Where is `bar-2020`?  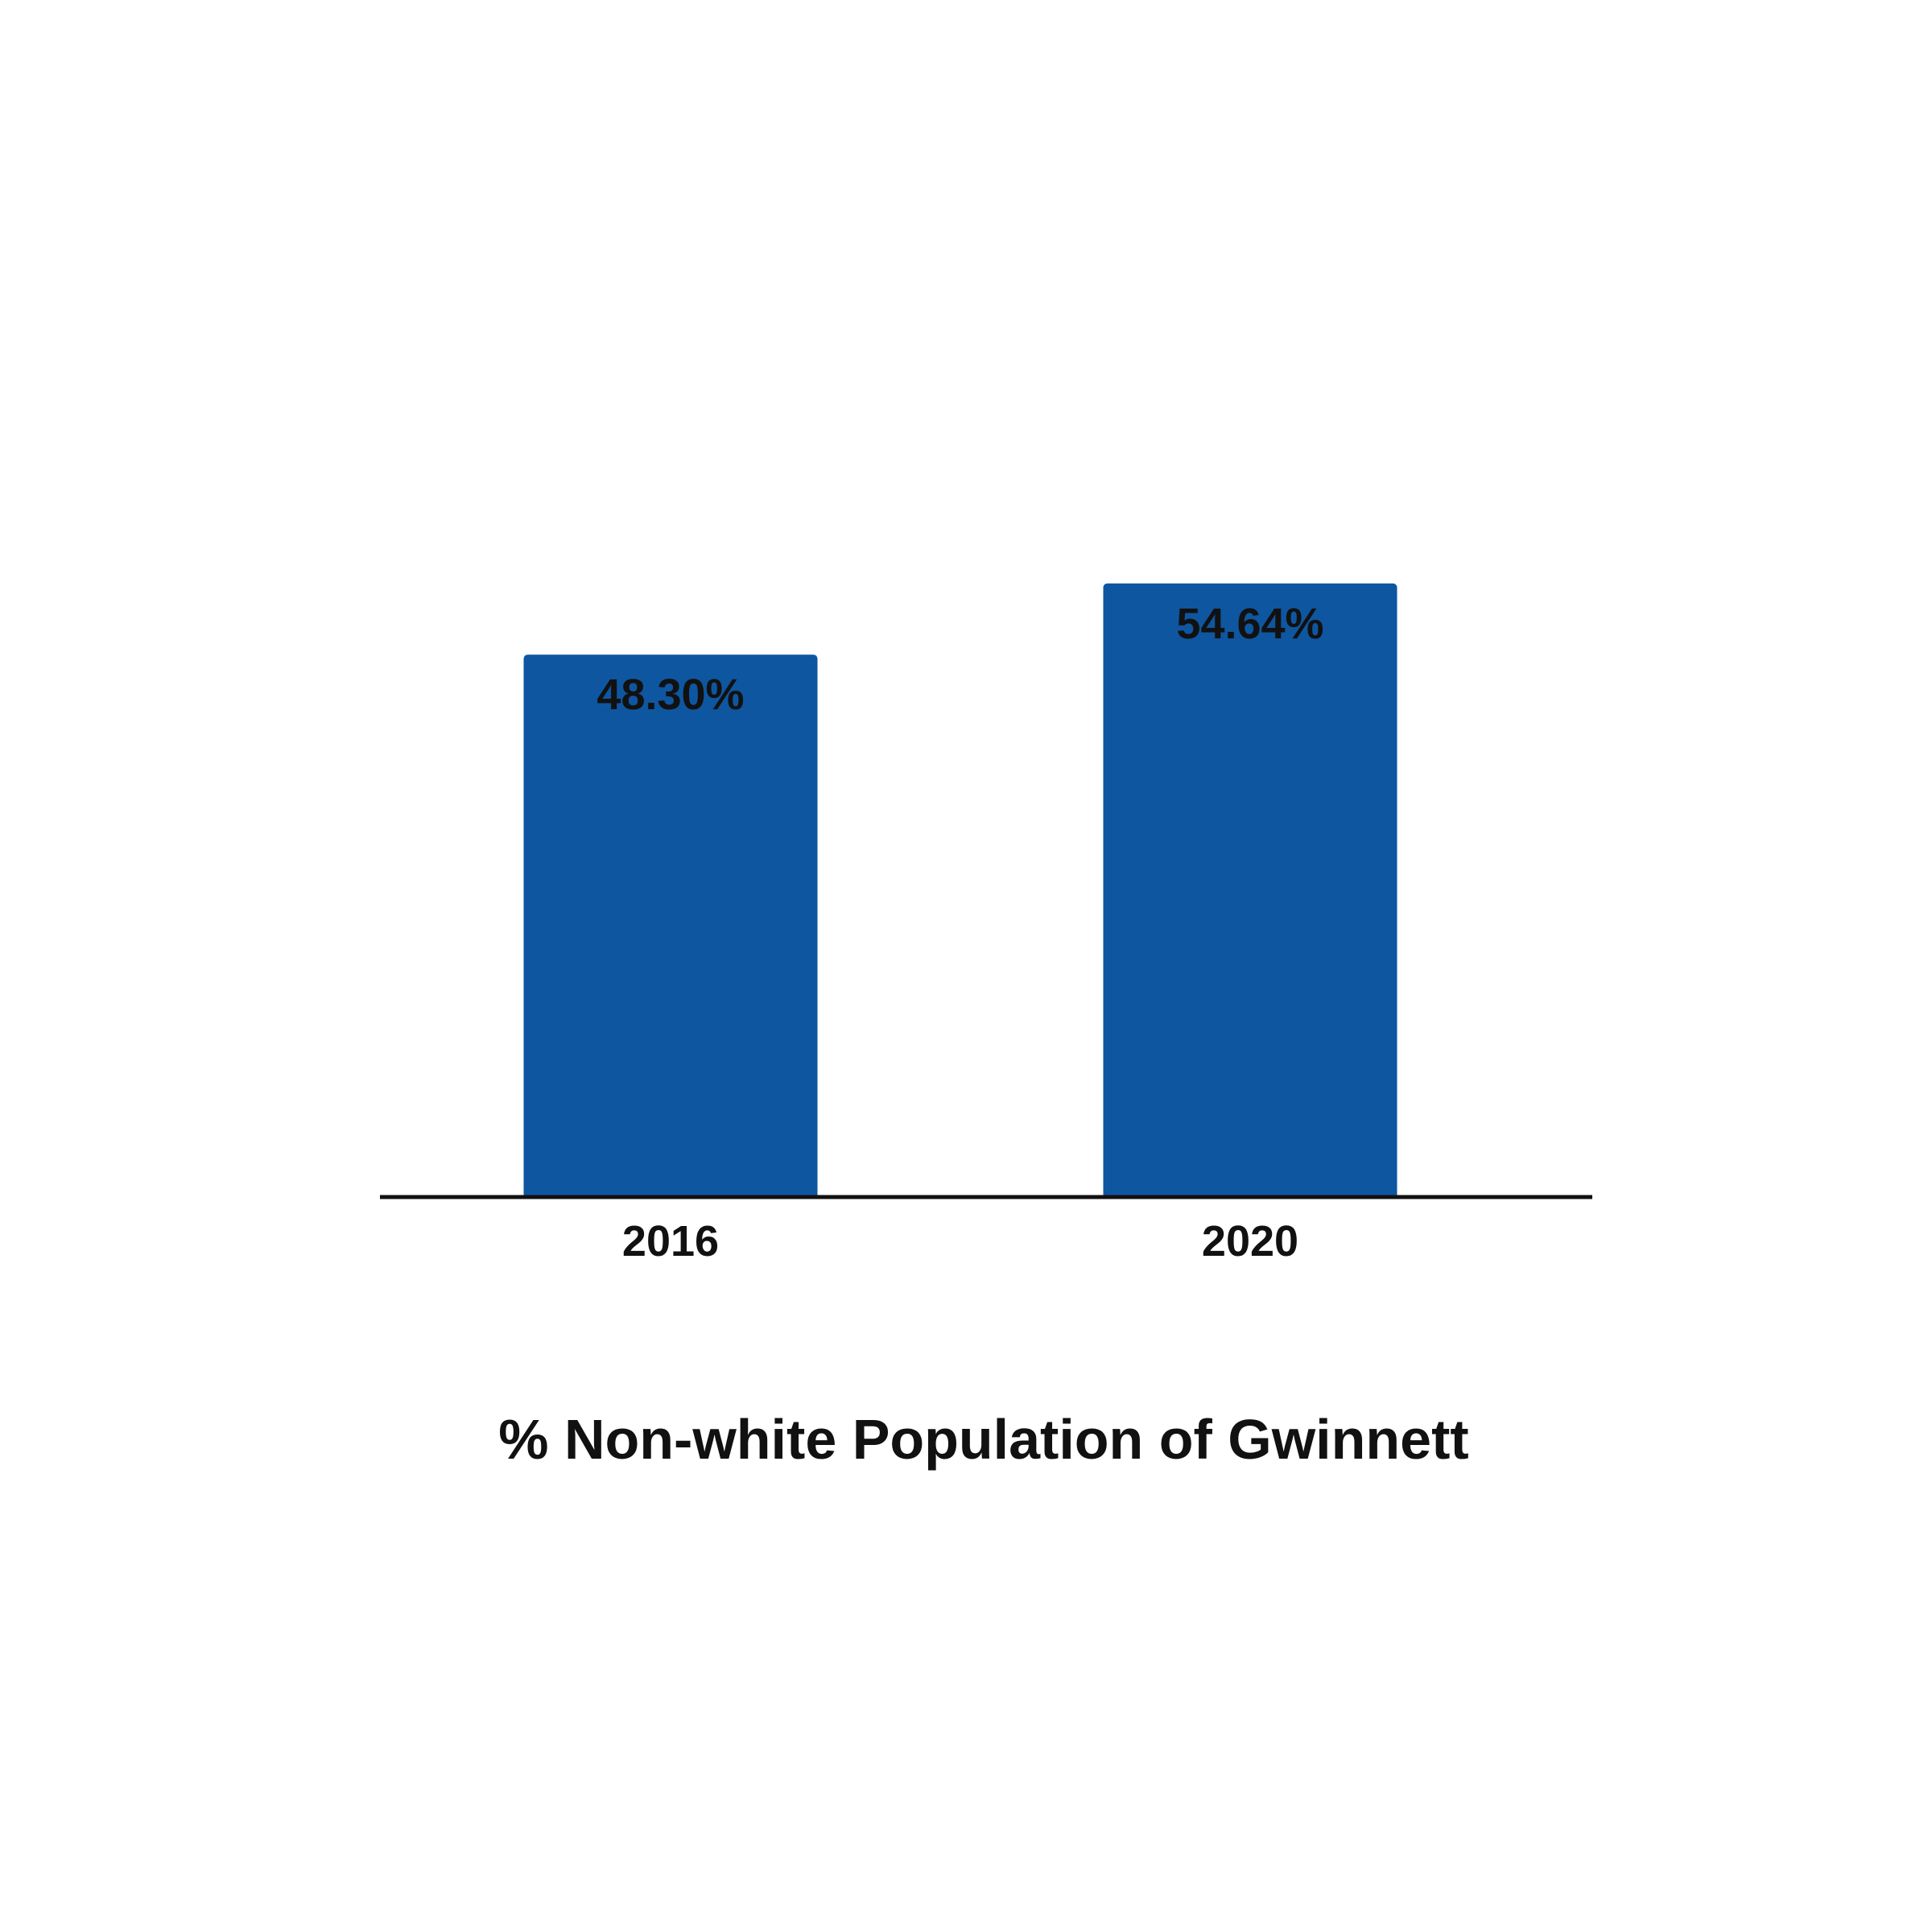 bar-2020 is located at coordinates (1250, 891).